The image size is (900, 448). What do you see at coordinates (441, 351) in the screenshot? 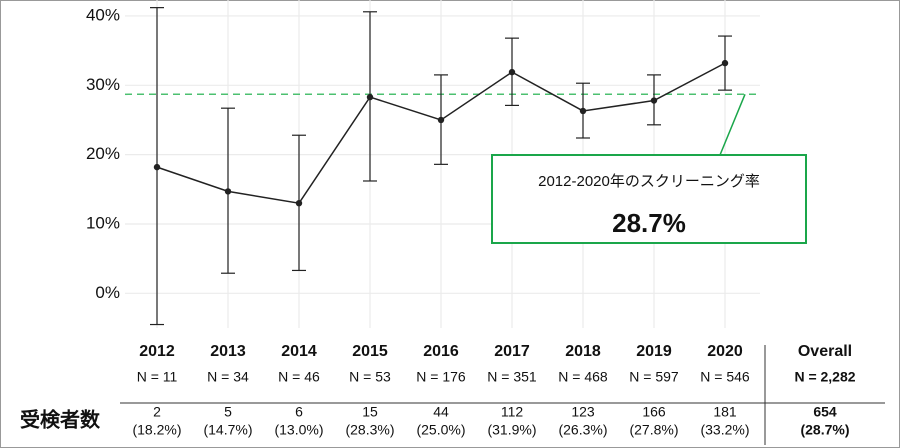
I see `x-tick-label: 2016` at bounding box center [441, 351].